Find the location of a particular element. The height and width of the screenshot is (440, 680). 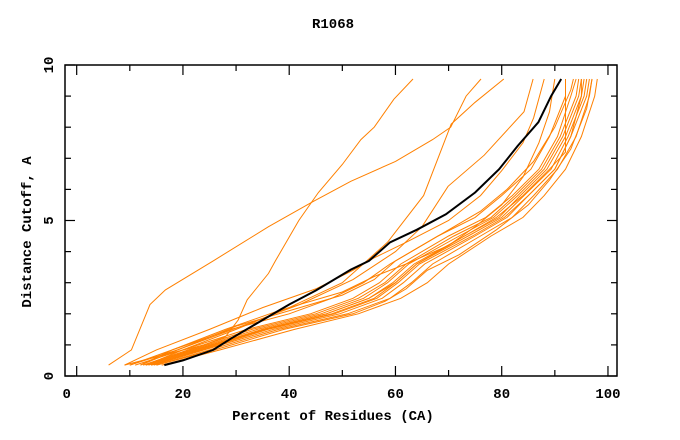

y-tick-label: 10 is located at coordinates (50, 65).